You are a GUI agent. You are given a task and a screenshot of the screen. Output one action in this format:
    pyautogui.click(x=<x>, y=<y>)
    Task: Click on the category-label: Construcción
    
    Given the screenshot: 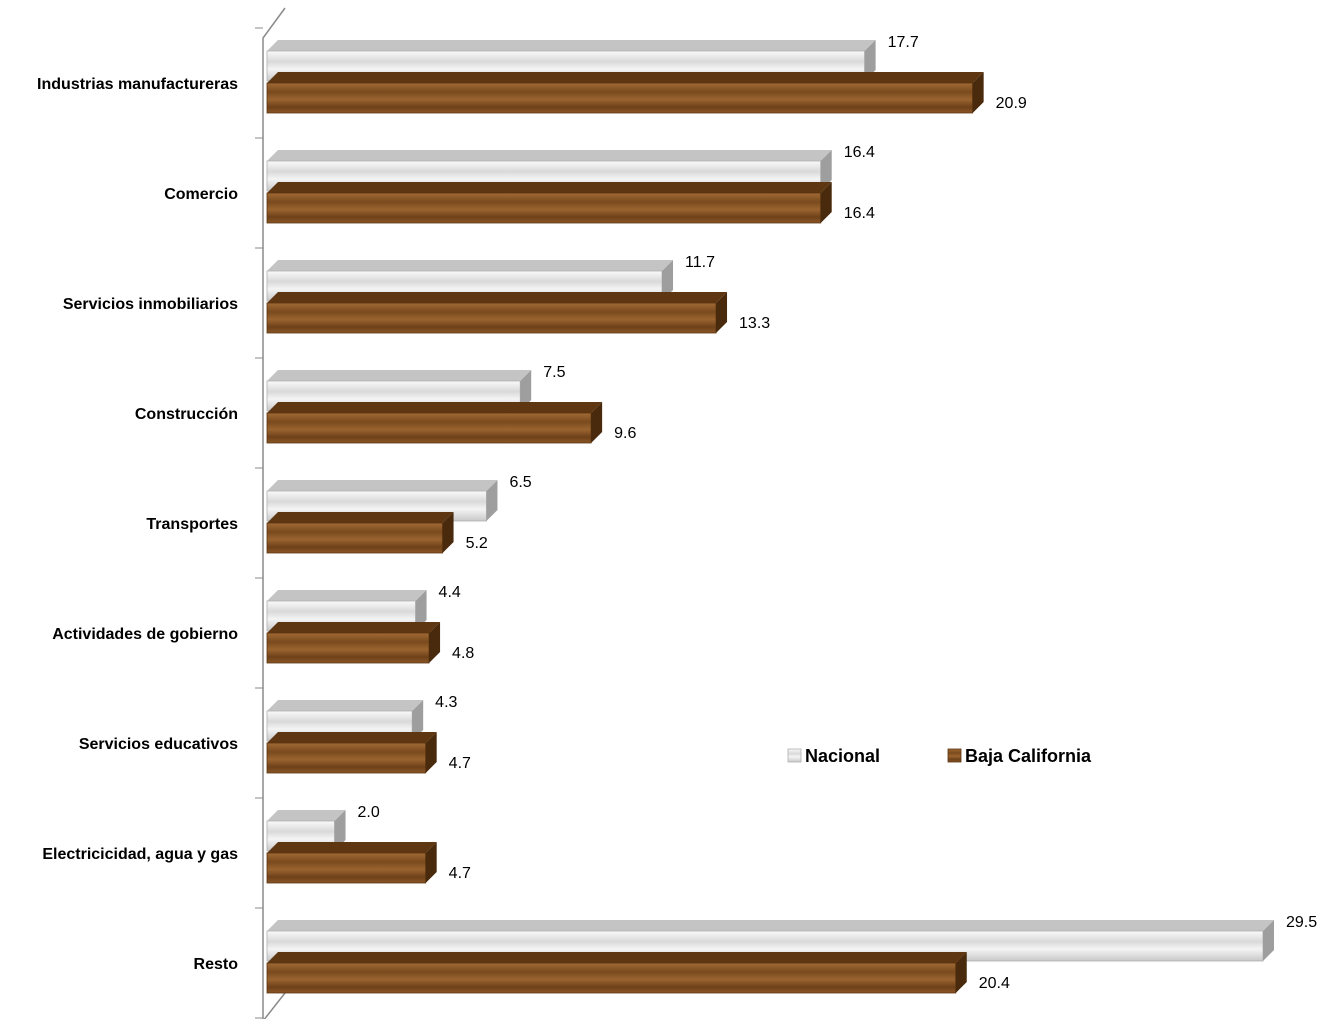 What is the action you would take?
    pyautogui.click(x=186, y=414)
    